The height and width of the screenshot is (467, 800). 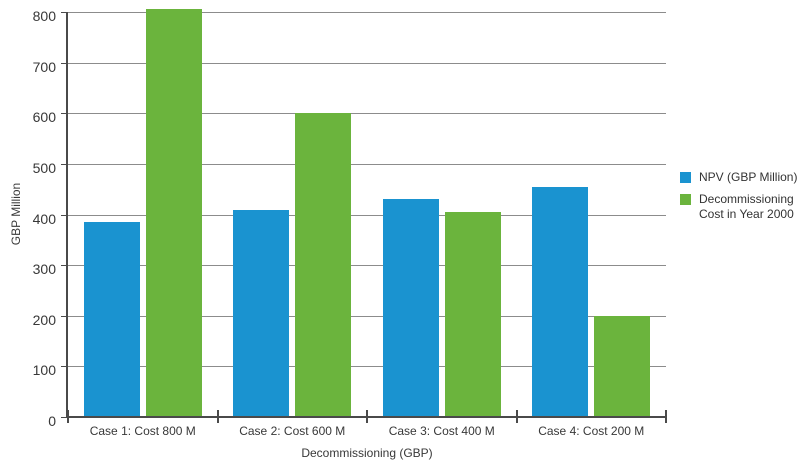 What do you see at coordinates (746, 206) in the screenshot?
I see `legend-label-decommissioning-cost: Decommissioning Cost in Year 2000` at bounding box center [746, 206].